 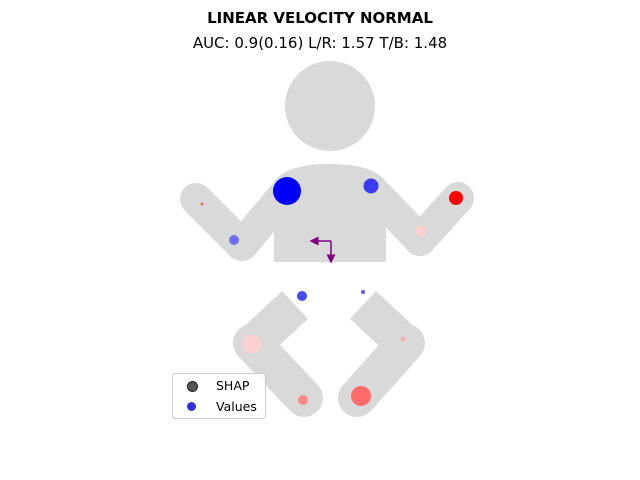 I want to click on right-forearm-shape, so click(x=439, y=219).